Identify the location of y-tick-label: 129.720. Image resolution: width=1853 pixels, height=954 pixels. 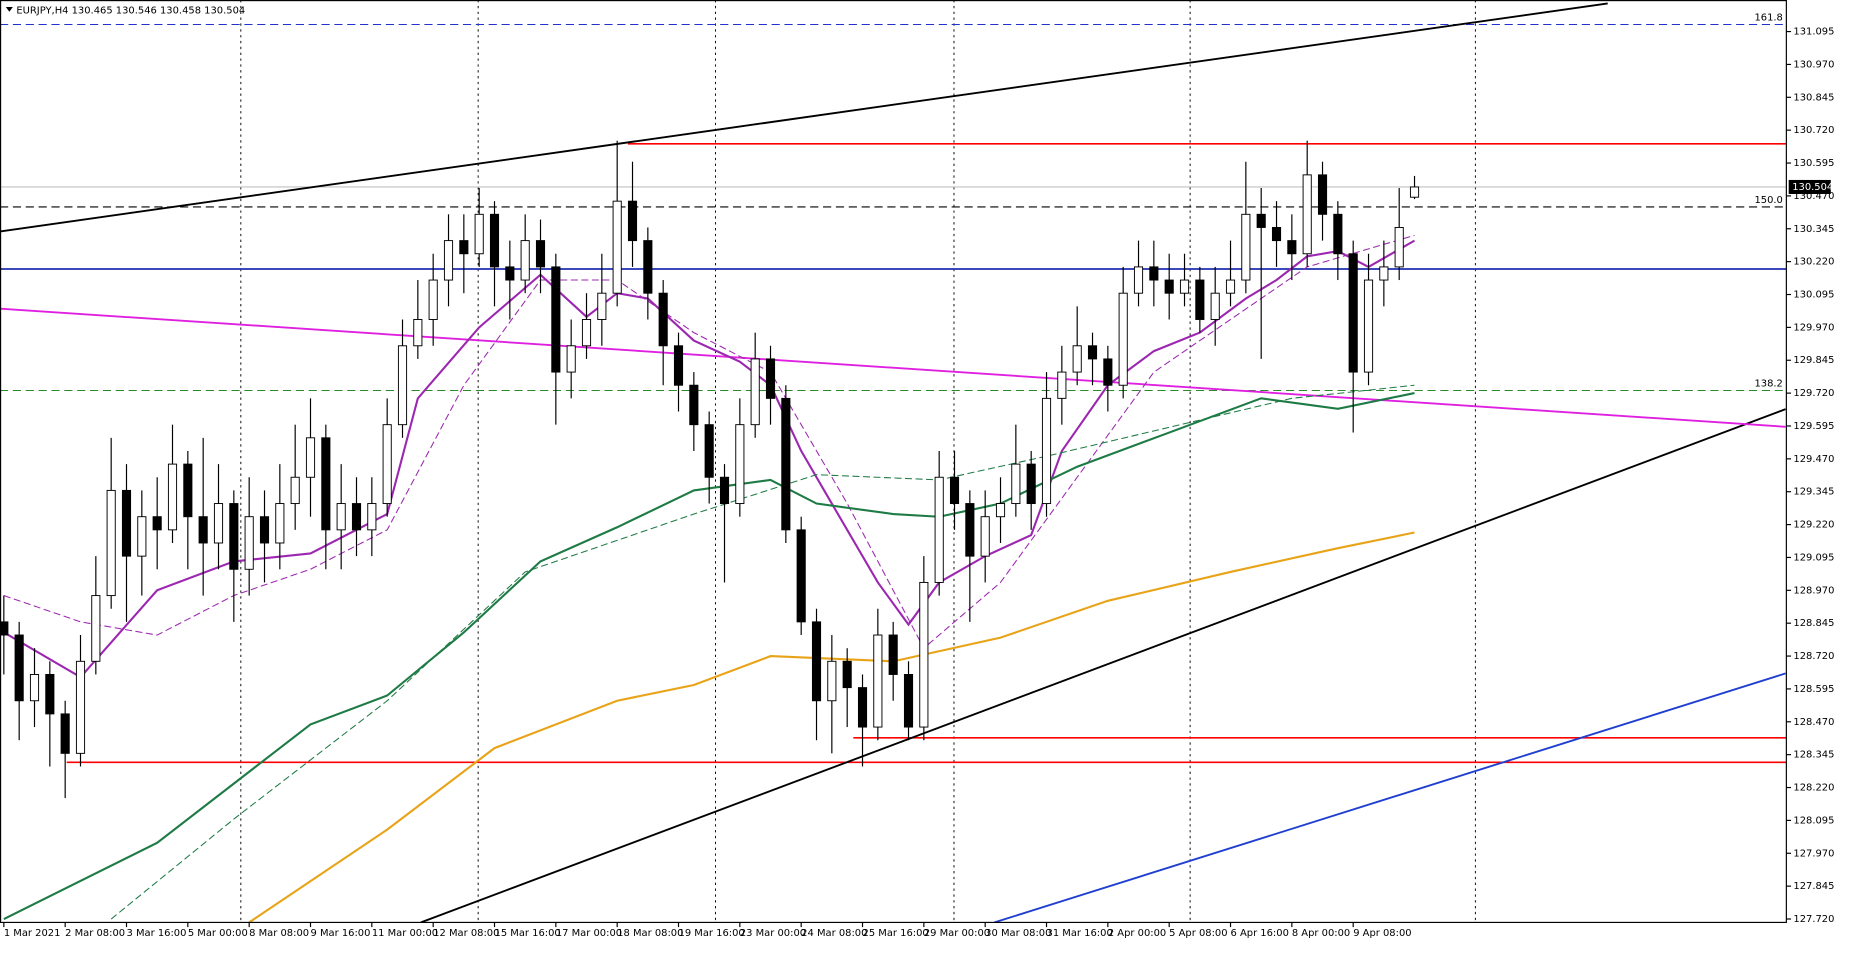
(1813, 393).